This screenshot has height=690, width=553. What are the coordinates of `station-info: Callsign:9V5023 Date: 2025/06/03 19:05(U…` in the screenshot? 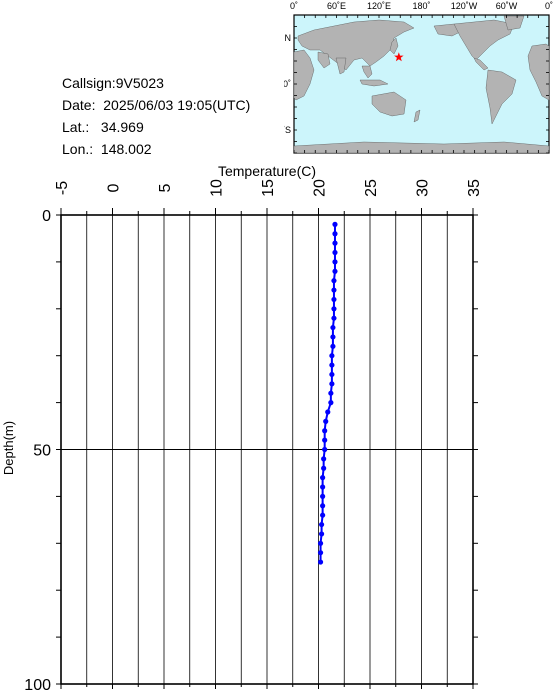 It's located at (156, 116).